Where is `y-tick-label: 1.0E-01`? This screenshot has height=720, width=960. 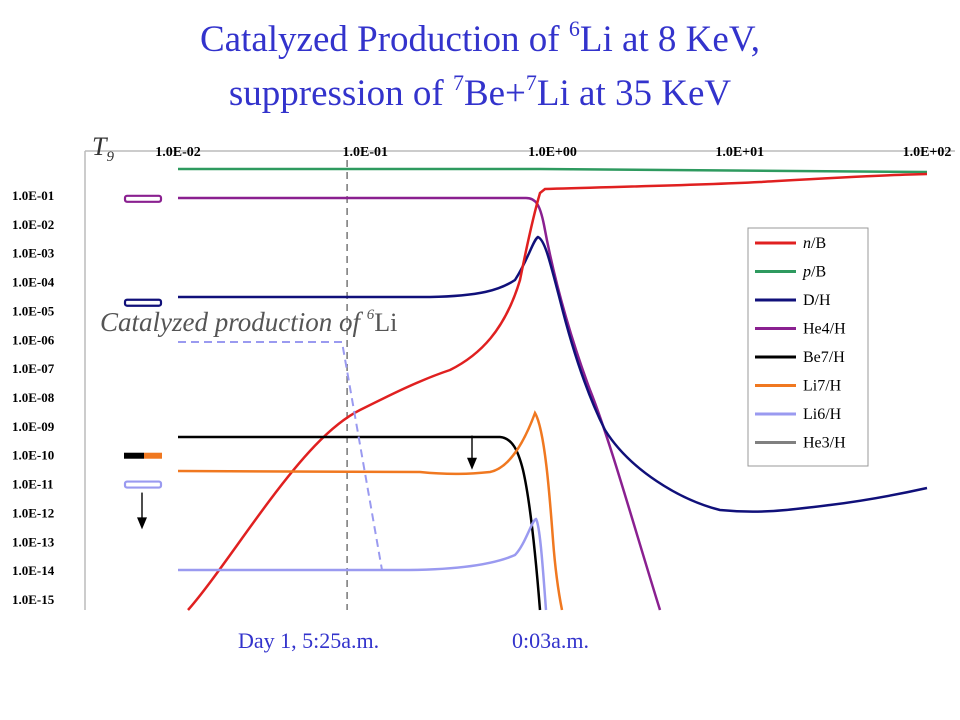 y-tick-label: 1.0E-01 is located at coordinates (33, 195).